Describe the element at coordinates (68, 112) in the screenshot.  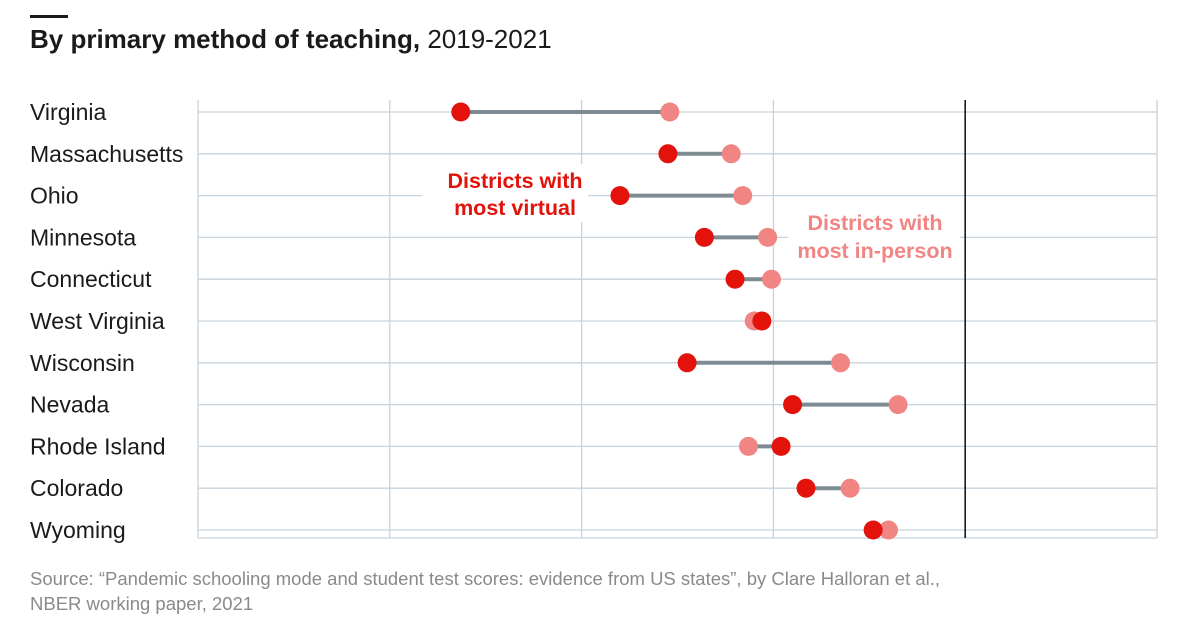
I see `category-label: Virginia` at that location.